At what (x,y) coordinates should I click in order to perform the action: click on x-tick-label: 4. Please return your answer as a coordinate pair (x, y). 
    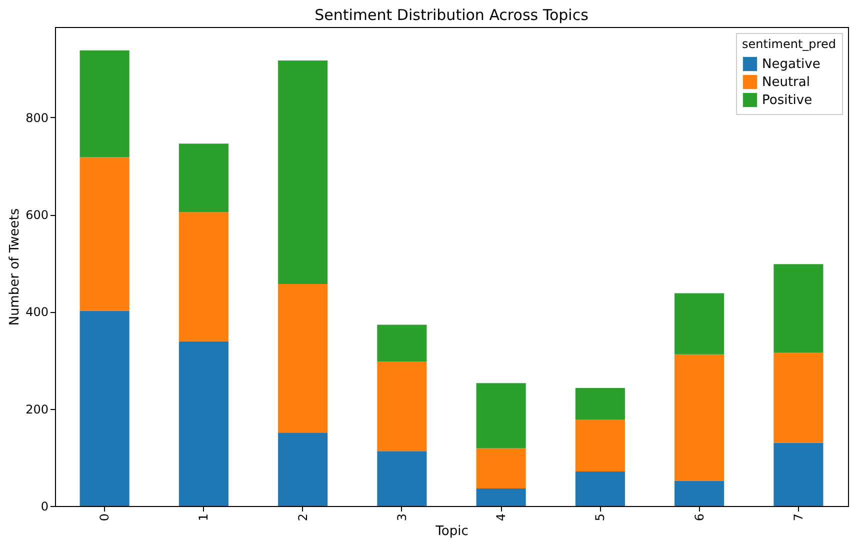
    Looking at the image, I should click on (501, 518).